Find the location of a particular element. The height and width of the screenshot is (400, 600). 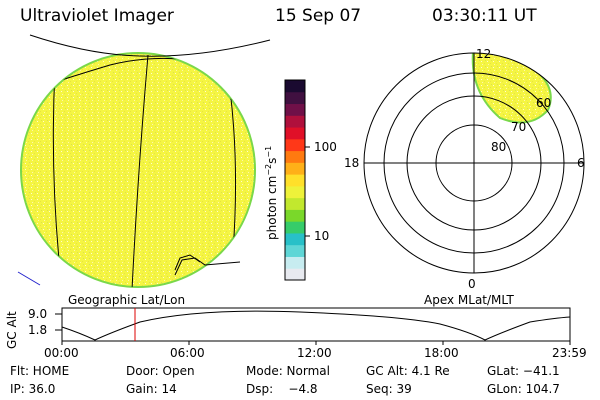

status-mode: Mode: Normal is located at coordinates (288, 371).